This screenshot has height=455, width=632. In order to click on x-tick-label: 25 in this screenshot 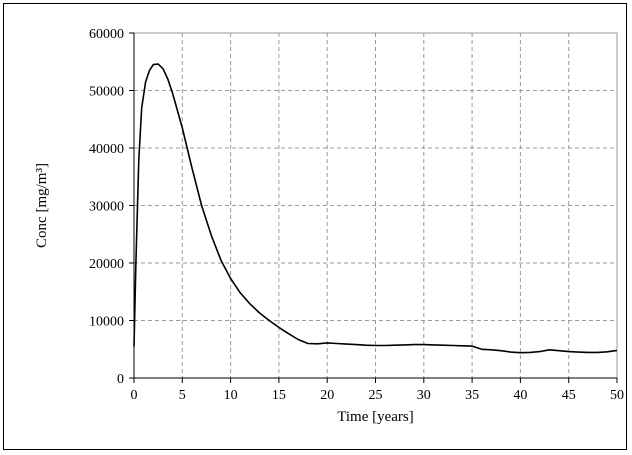, I will do `click(376, 395)`.